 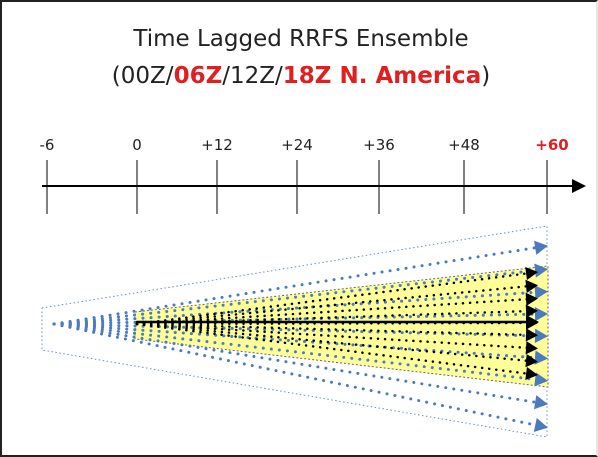 What do you see at coordinates (137, 145) in the screenshot?
I see `tick-label-0: 0` at bounding box center [137, 145].